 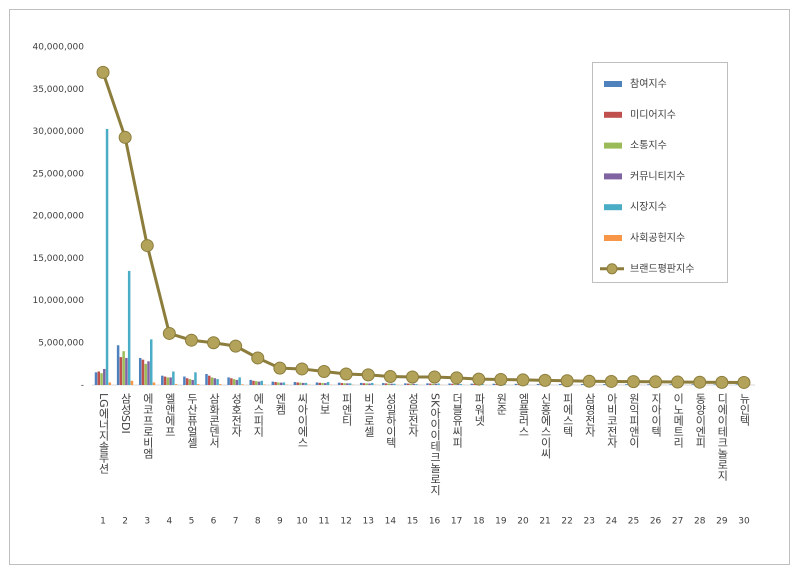 What do you see at coordinates (677, 522) in the screenshot?
I see `x-rank-label: 27` at bounding box center [677, 522].